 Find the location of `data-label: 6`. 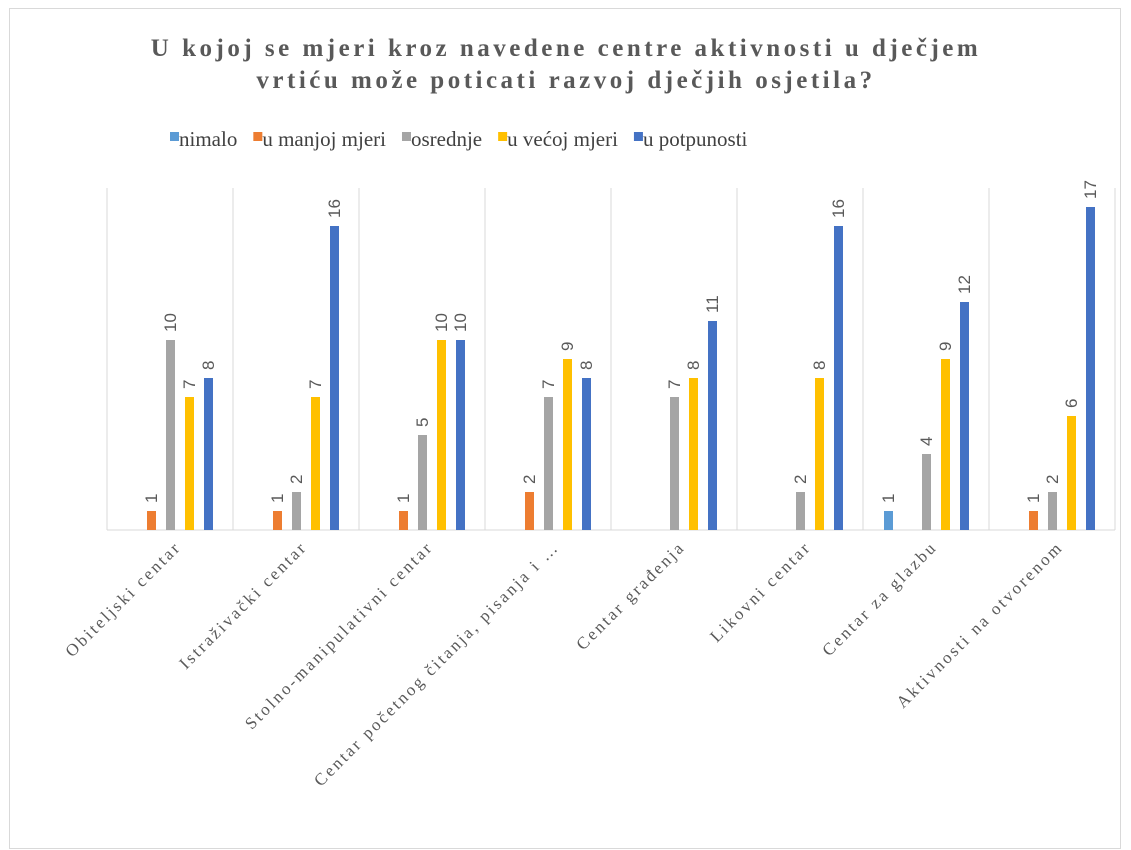

data-label: 6 is located at coordinates (1071, 403).